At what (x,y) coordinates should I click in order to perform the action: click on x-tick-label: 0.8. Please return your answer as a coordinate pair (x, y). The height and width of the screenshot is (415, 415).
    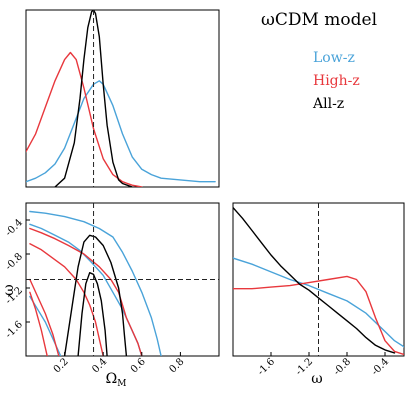
    Looking at the image, I should click on (176, 365).